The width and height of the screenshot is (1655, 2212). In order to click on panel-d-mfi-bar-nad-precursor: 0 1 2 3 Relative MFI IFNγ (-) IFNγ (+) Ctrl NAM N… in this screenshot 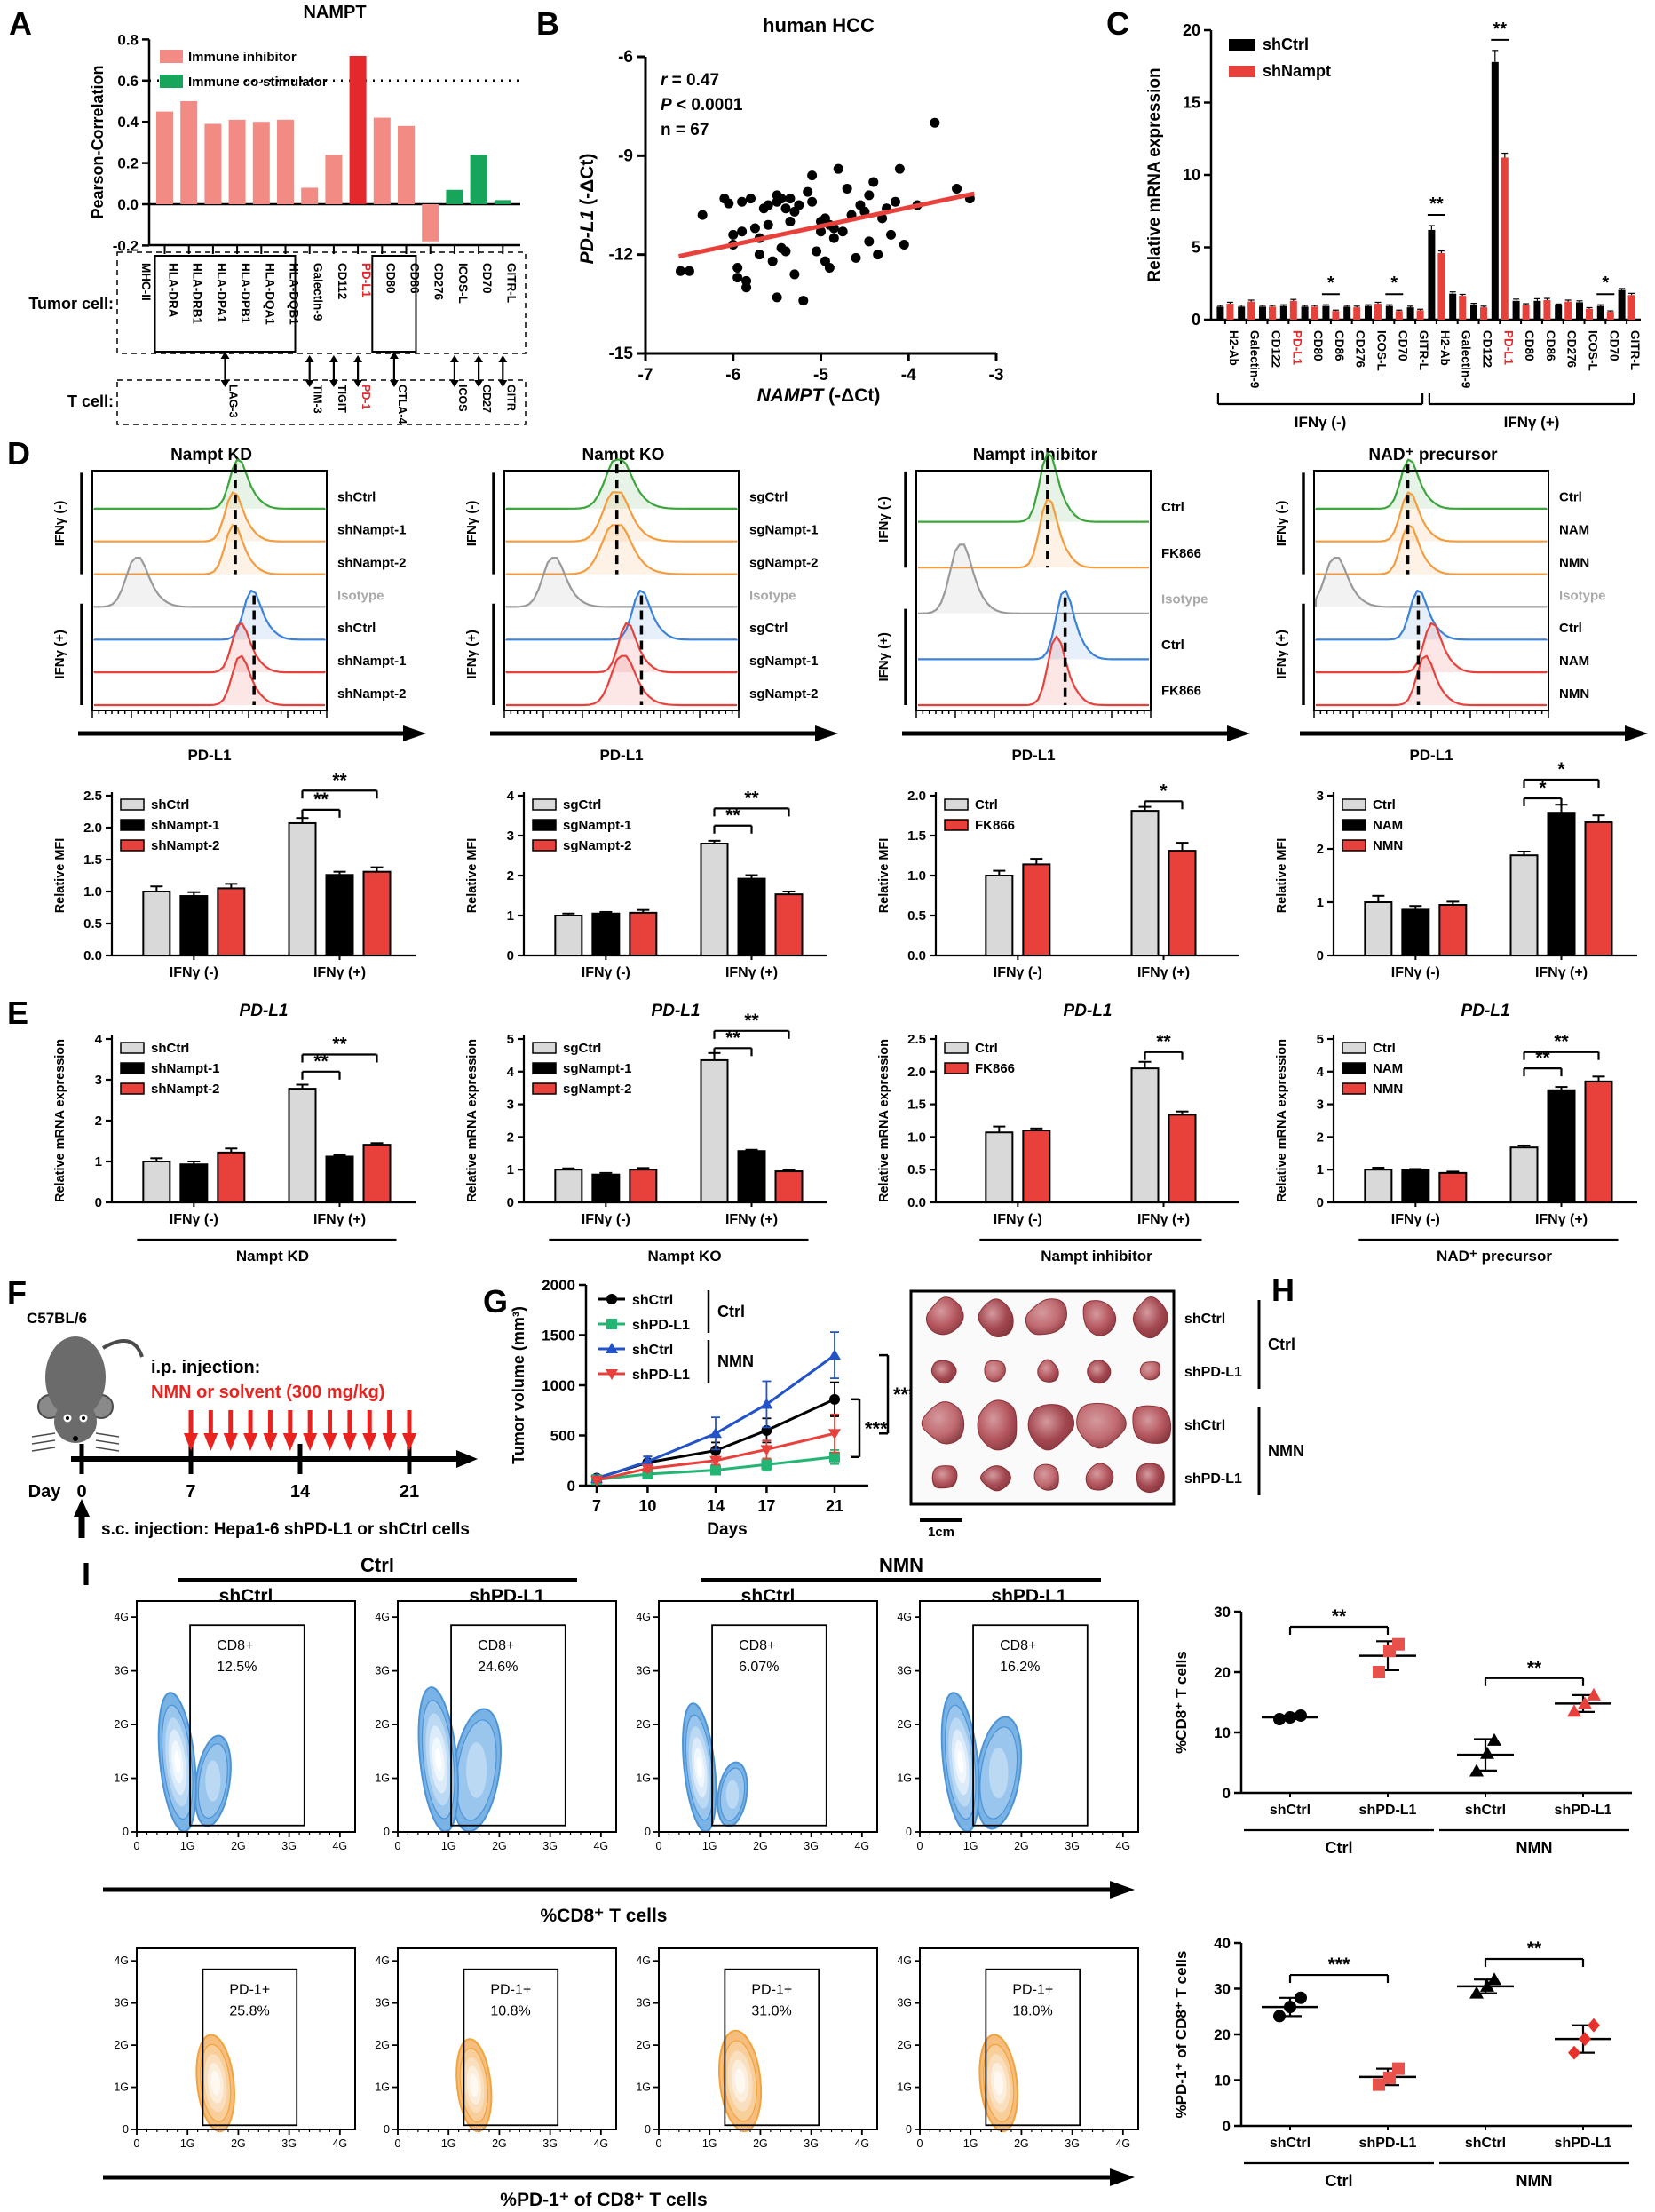, I will do `click(1456, 869)`.